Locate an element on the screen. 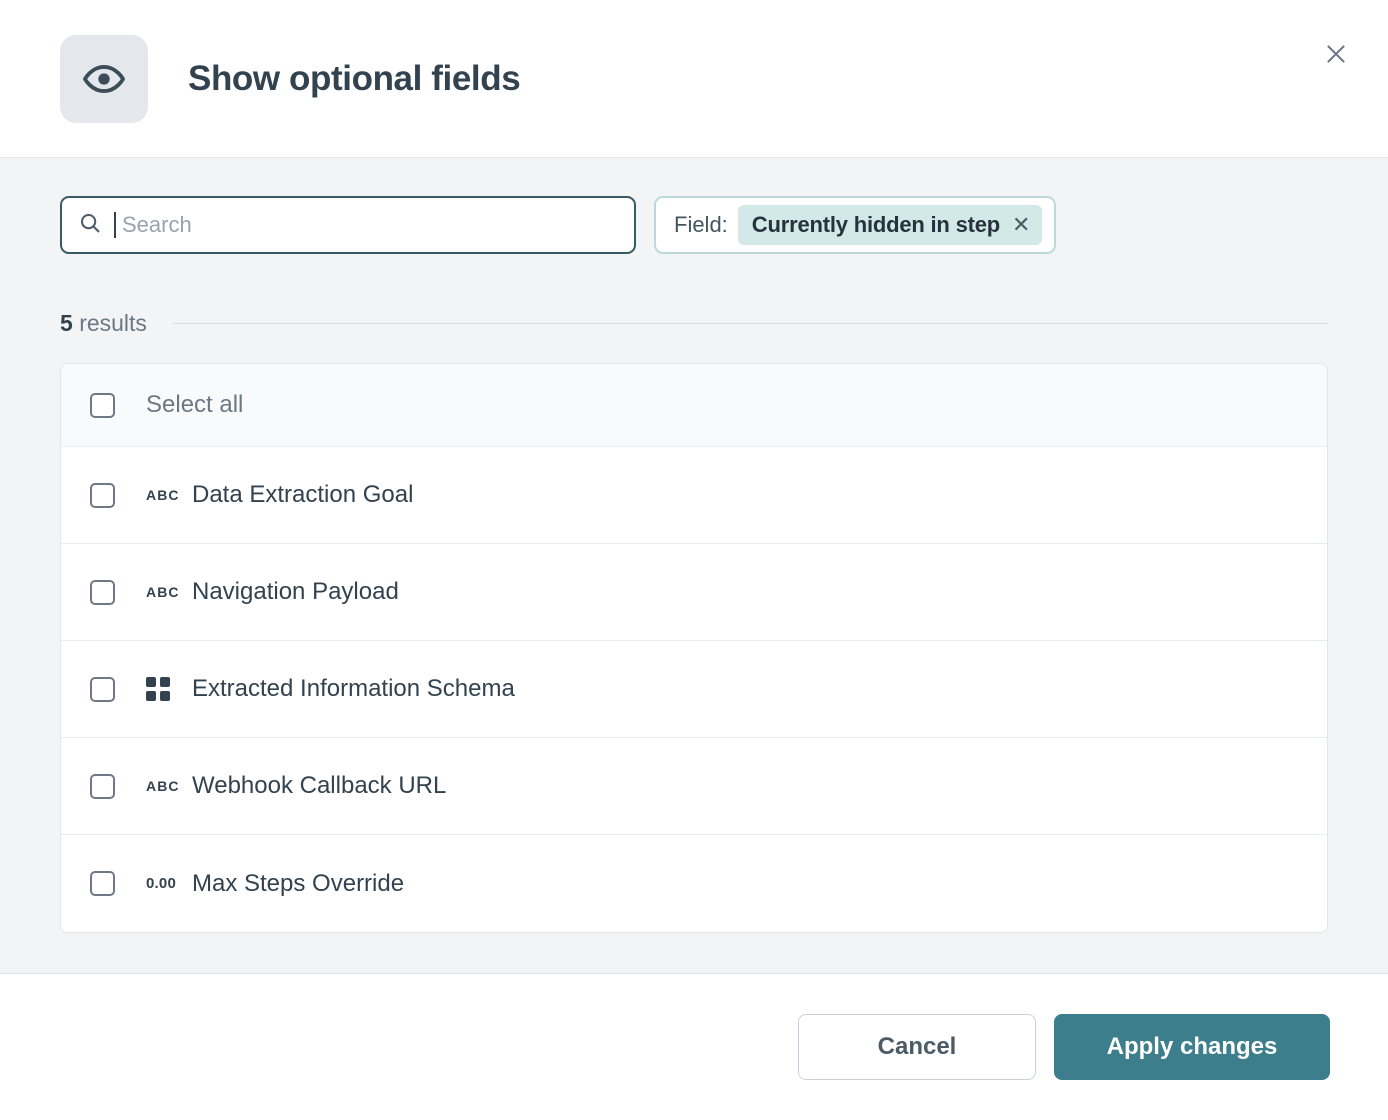  table-row: ABC Data Extraction Goal is located at coordinates (694, 495).